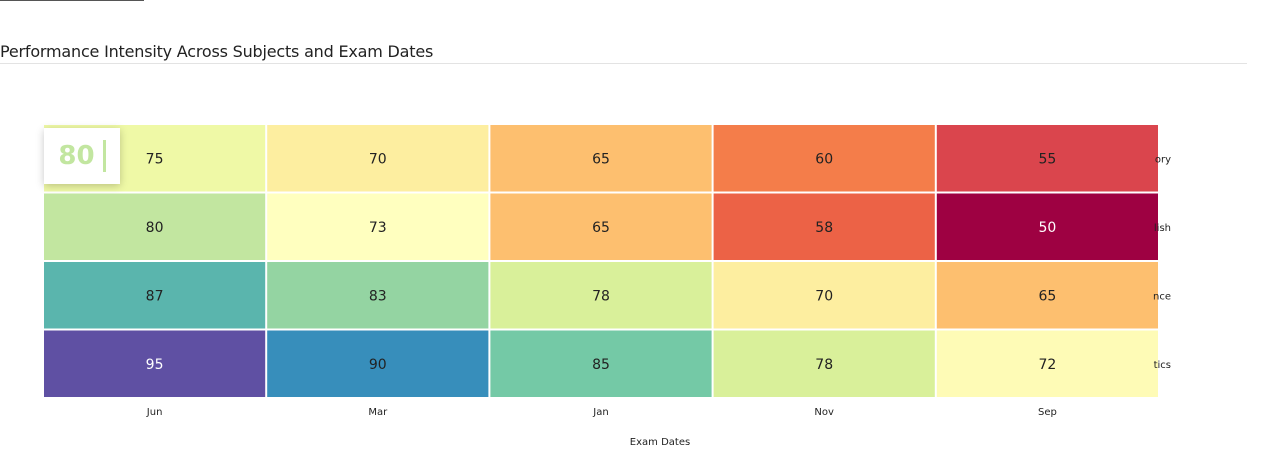 This screenshot has width=1280, height=454. I want to click on y-tick-label: lish, so click(1162, 228).